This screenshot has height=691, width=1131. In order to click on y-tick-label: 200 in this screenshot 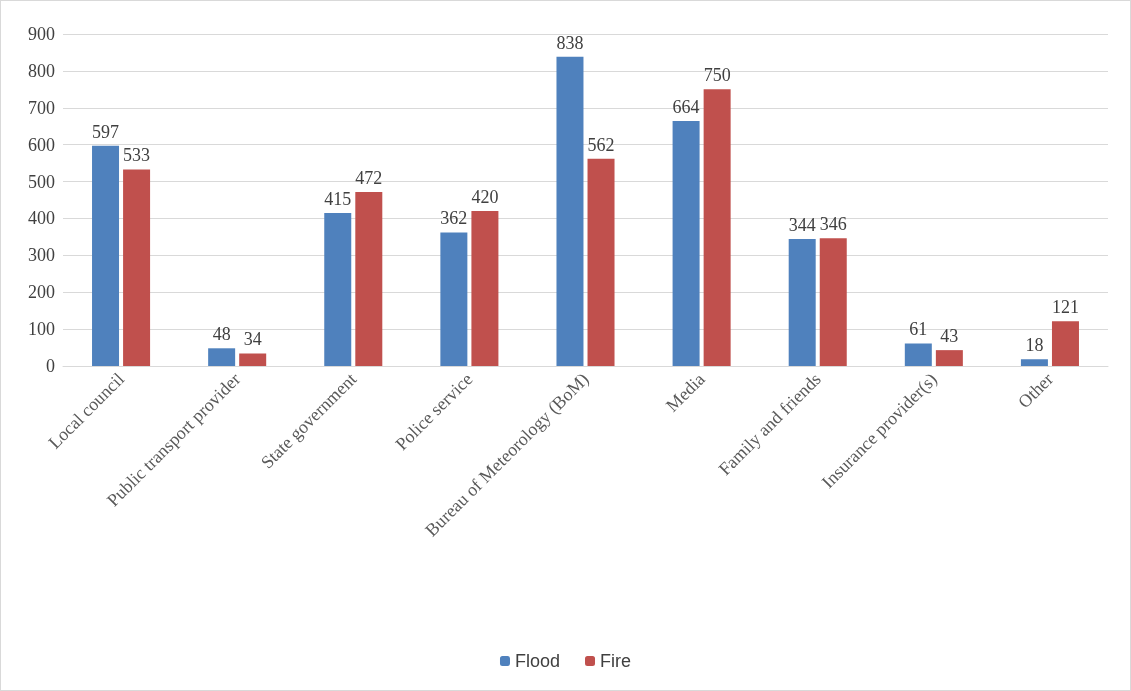, I will do `click(41, 292)`.